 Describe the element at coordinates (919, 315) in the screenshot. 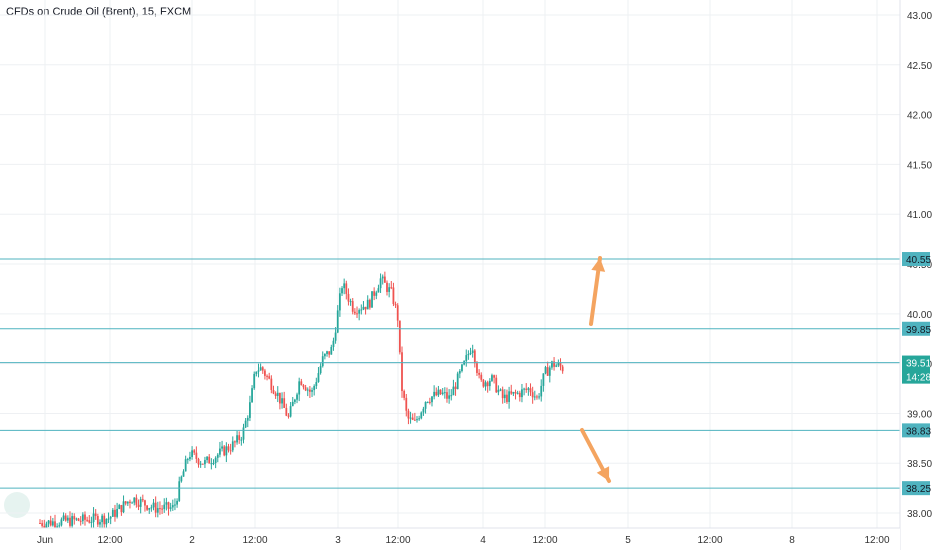

I see `y-tick-label: 40.00` at that location.